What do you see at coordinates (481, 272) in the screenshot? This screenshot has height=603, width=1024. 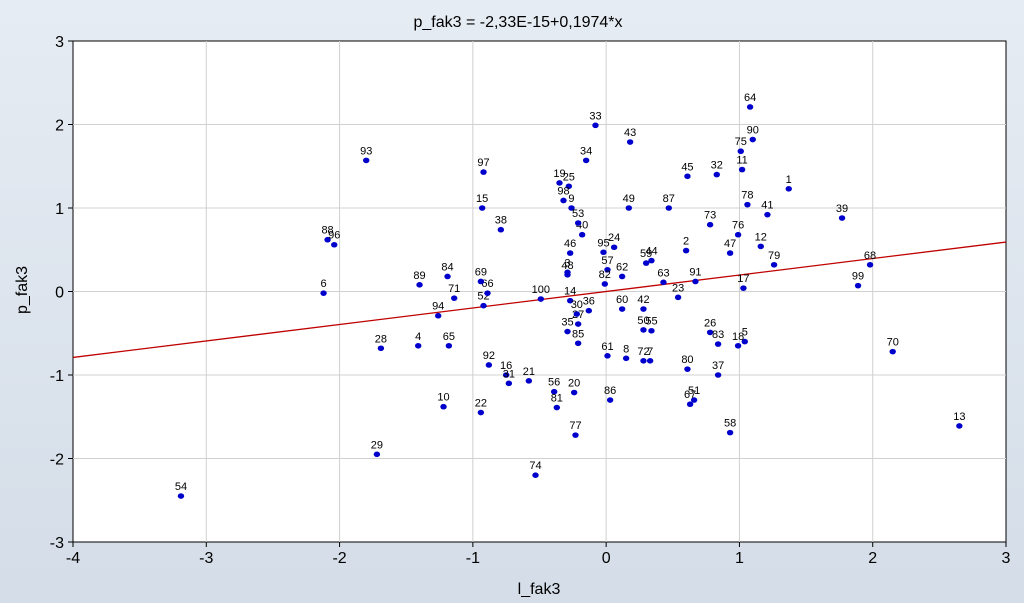 I see `point-label-69: 69` at bounding box center [481, 272].